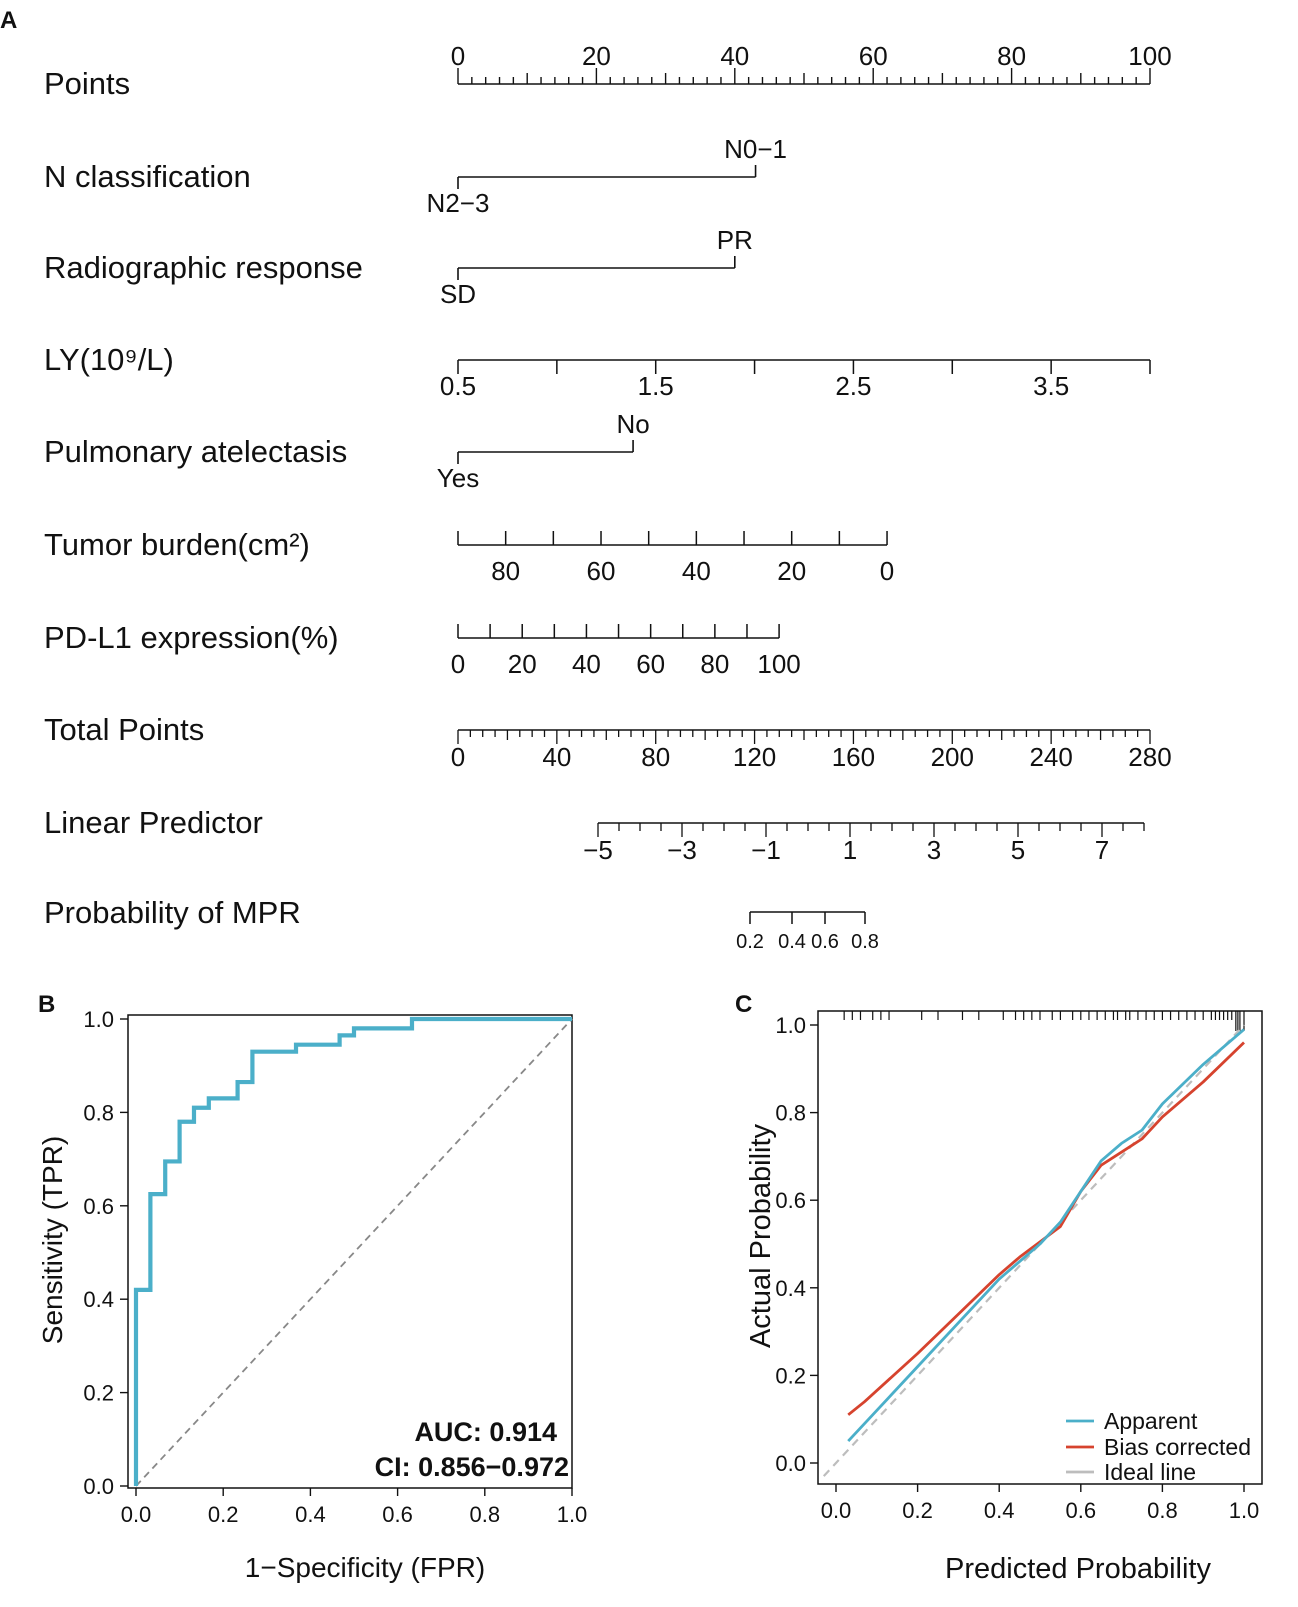 The width and height of the screenshot is (1298, 1607). Describe the element at coordinates (596, 56) in the screenshot. I see `points-tick-label: 20` at that location.